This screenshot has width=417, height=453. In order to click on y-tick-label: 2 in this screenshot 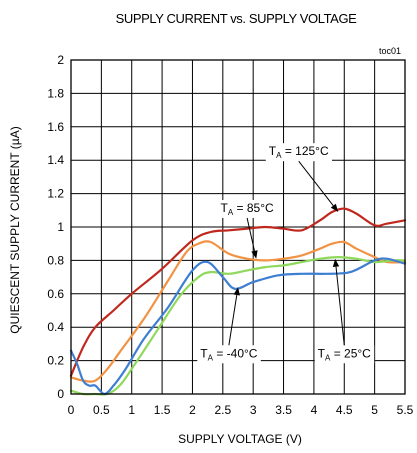, I will do `click(60, 60)`.